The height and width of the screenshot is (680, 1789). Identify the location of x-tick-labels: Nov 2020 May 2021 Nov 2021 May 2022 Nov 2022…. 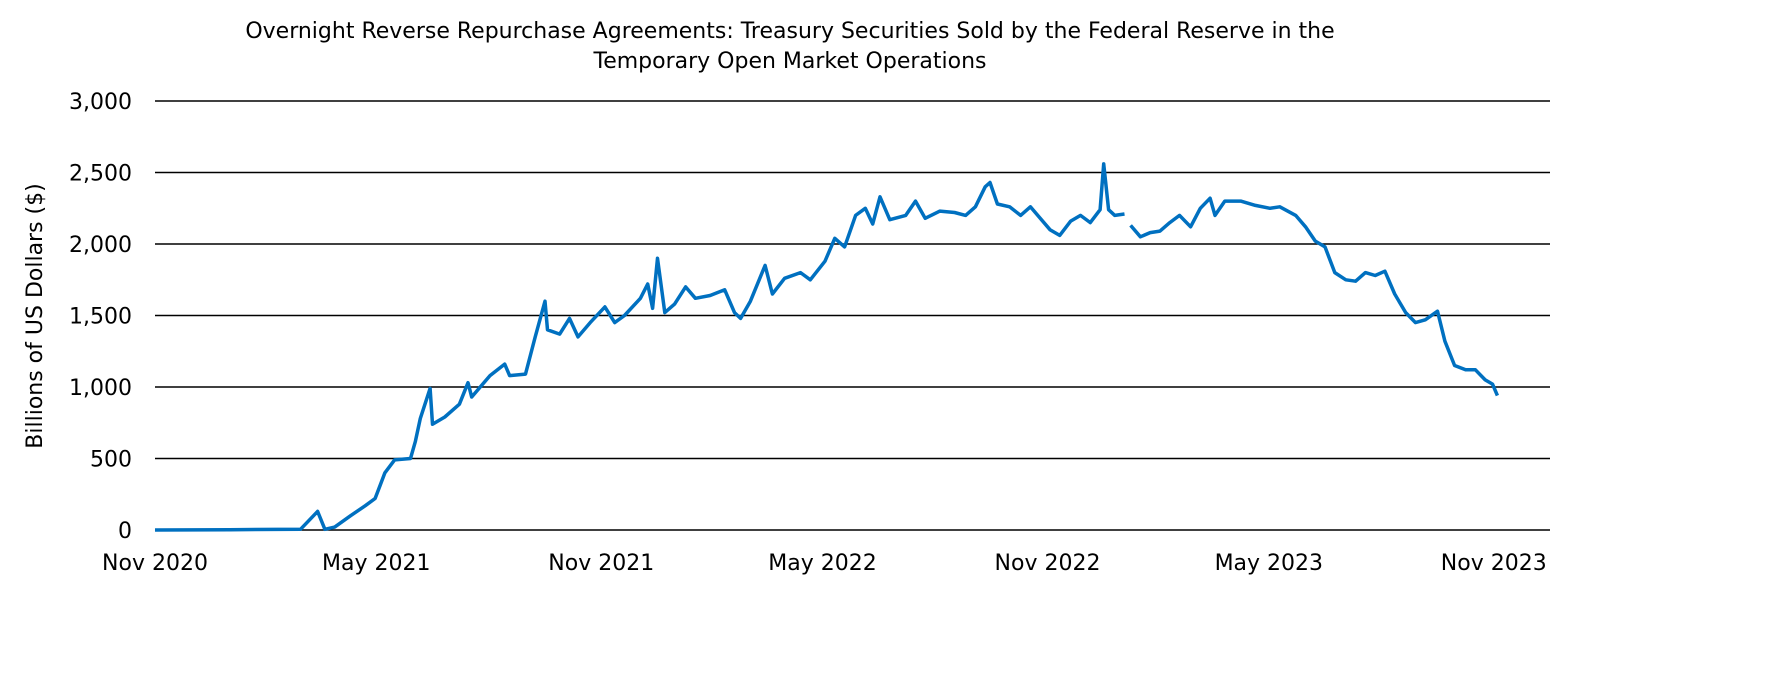
(824, 563).